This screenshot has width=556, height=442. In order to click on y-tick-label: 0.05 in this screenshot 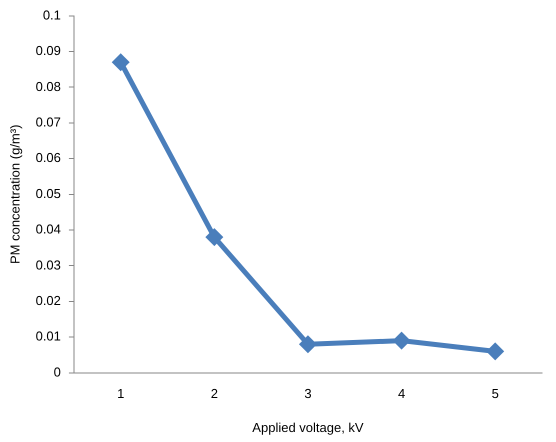, I will do `click(48, 193)`.